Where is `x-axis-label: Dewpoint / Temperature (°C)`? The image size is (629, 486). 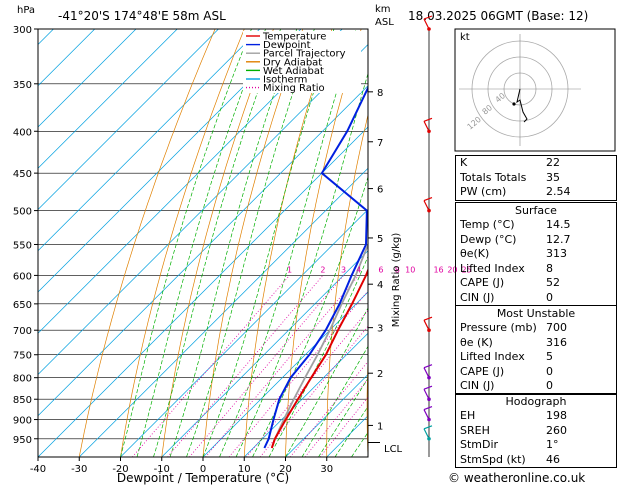 x-axis-label: Dewpoint / Temperature (°C) is located at coordinates (203, 478).